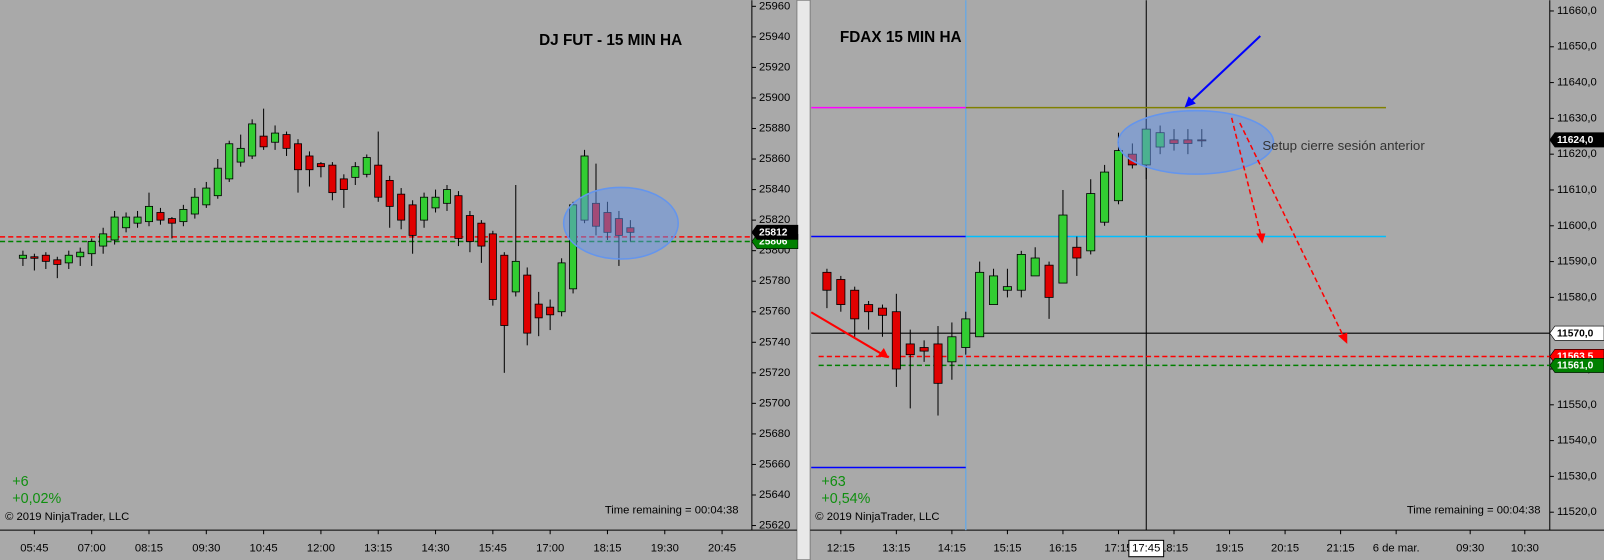 The width and height of the screenshot is (1604, 560). Describe the element at coordinates (1577, 11) in the screenshot. I see `y-tick-label: 11660,0` at that location.